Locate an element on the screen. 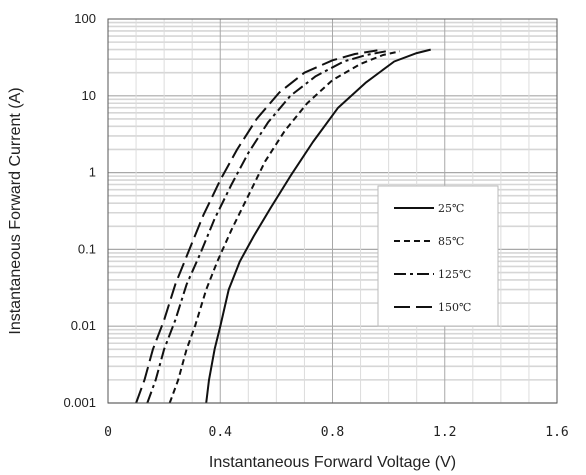 The image size is (586, 475). x-tick-label: 1.2 is located at coordinates (444, 432).